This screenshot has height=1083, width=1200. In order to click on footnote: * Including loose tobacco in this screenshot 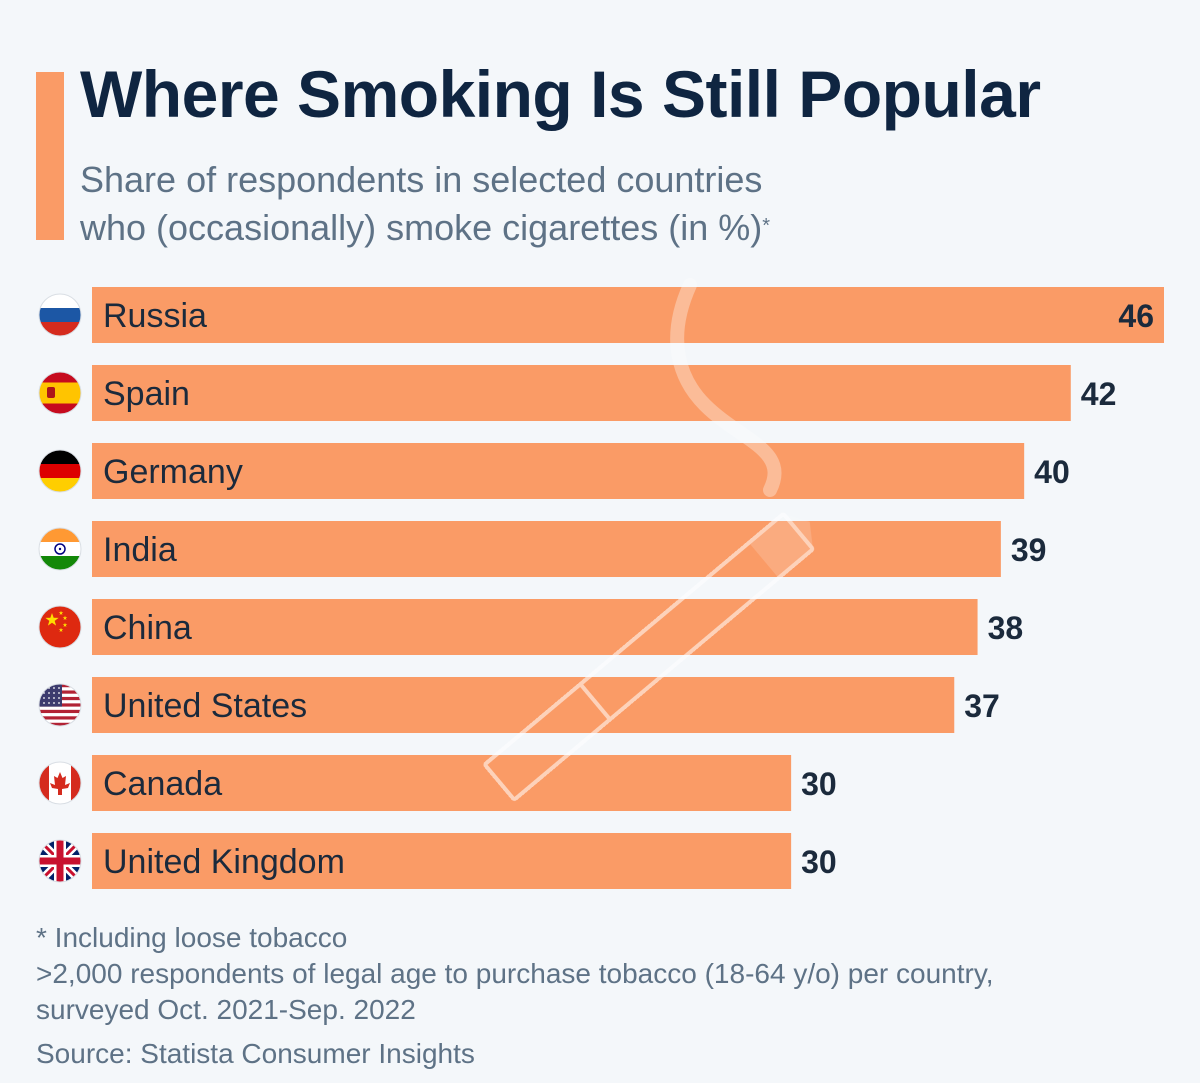, I will do `click(192, 937)`.